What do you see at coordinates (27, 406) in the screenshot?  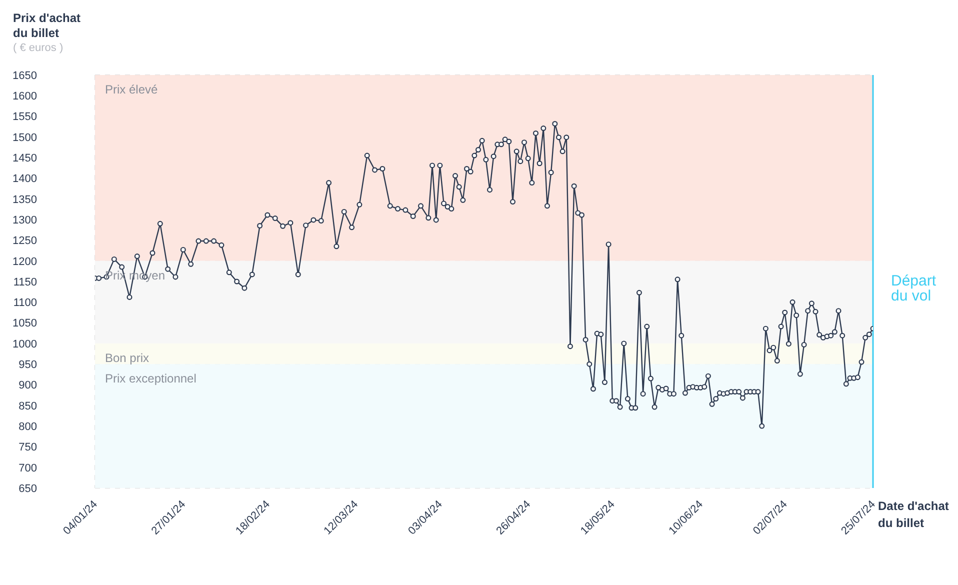 I see `y-tick-label: 850` at bounding box center [27, 406].